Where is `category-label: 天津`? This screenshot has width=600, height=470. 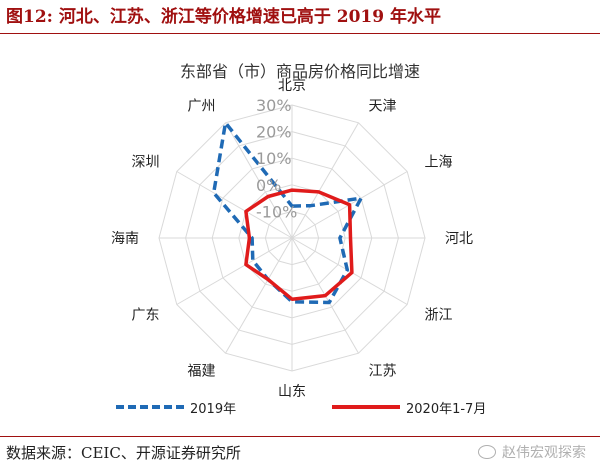 category-label: 天津 is located at coordinates (383, 107).